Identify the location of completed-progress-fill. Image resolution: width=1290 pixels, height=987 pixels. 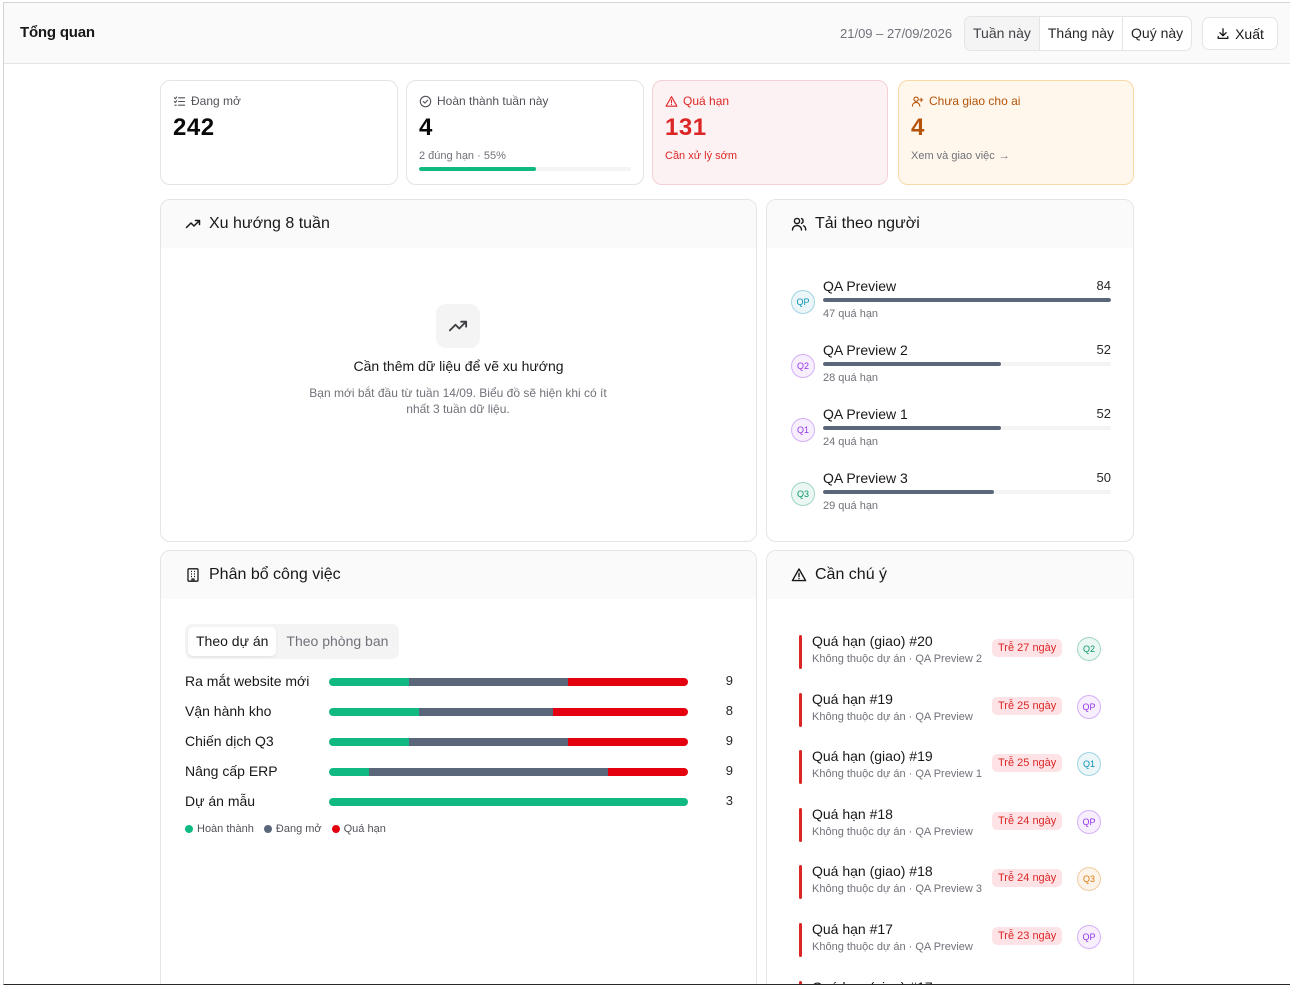
(477, 169).